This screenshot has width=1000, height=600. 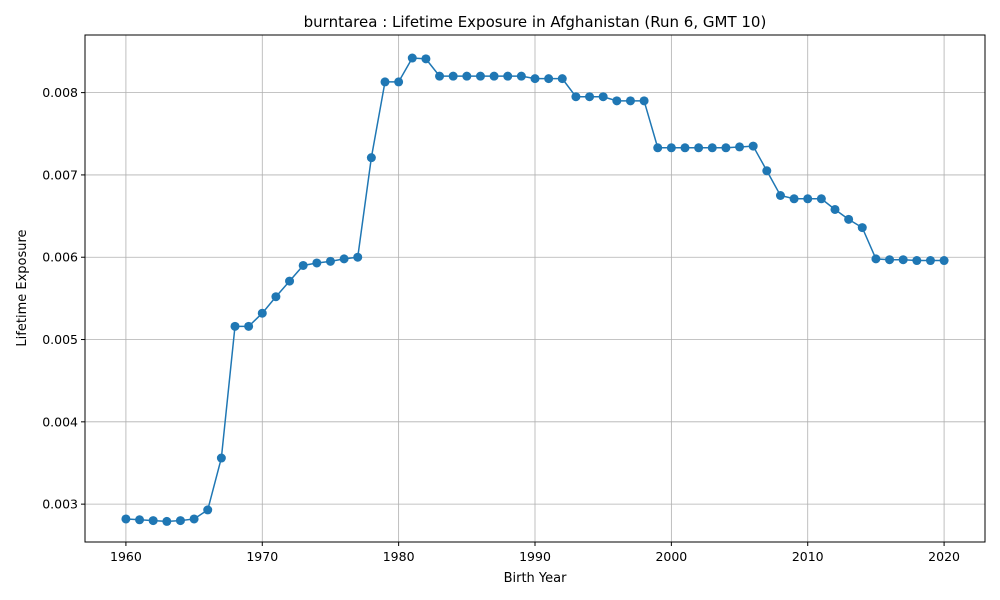 I want to click on x-tick-label: 2000, so click(x=671, y=556).